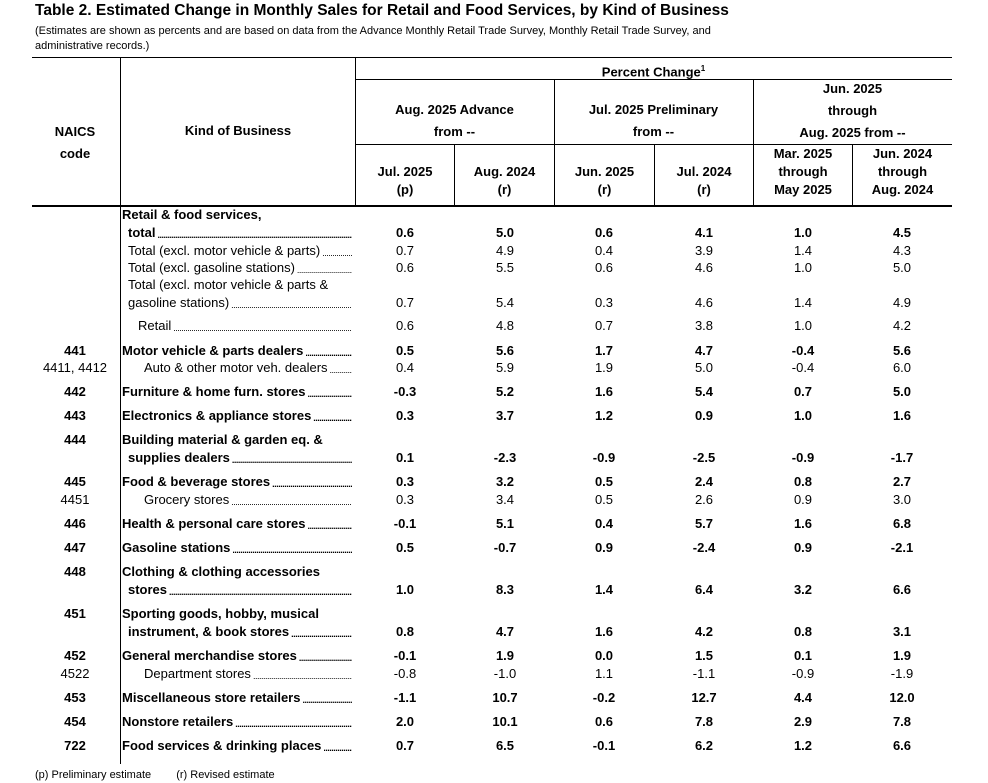  Describe the element at coordinates (505, 325) in the screenshot. I see `value-cell: 4.8` at that location.